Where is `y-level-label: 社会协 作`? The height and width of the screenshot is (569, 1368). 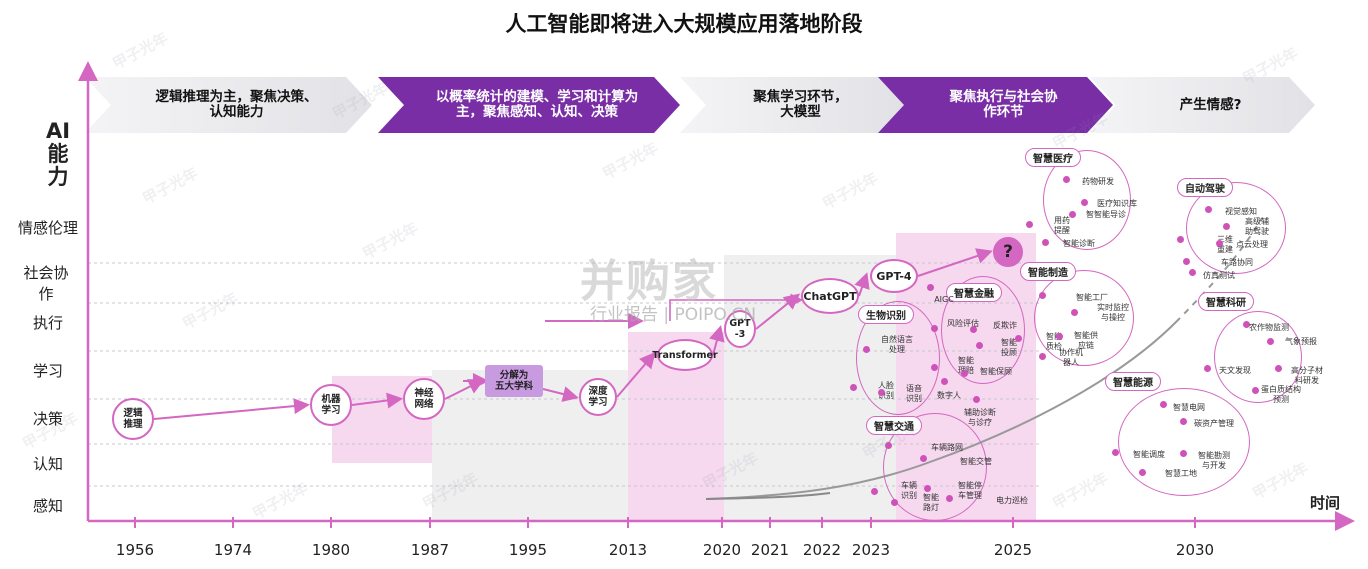
y-level-label: 社会协 作 is located at coordinates (46, 283).